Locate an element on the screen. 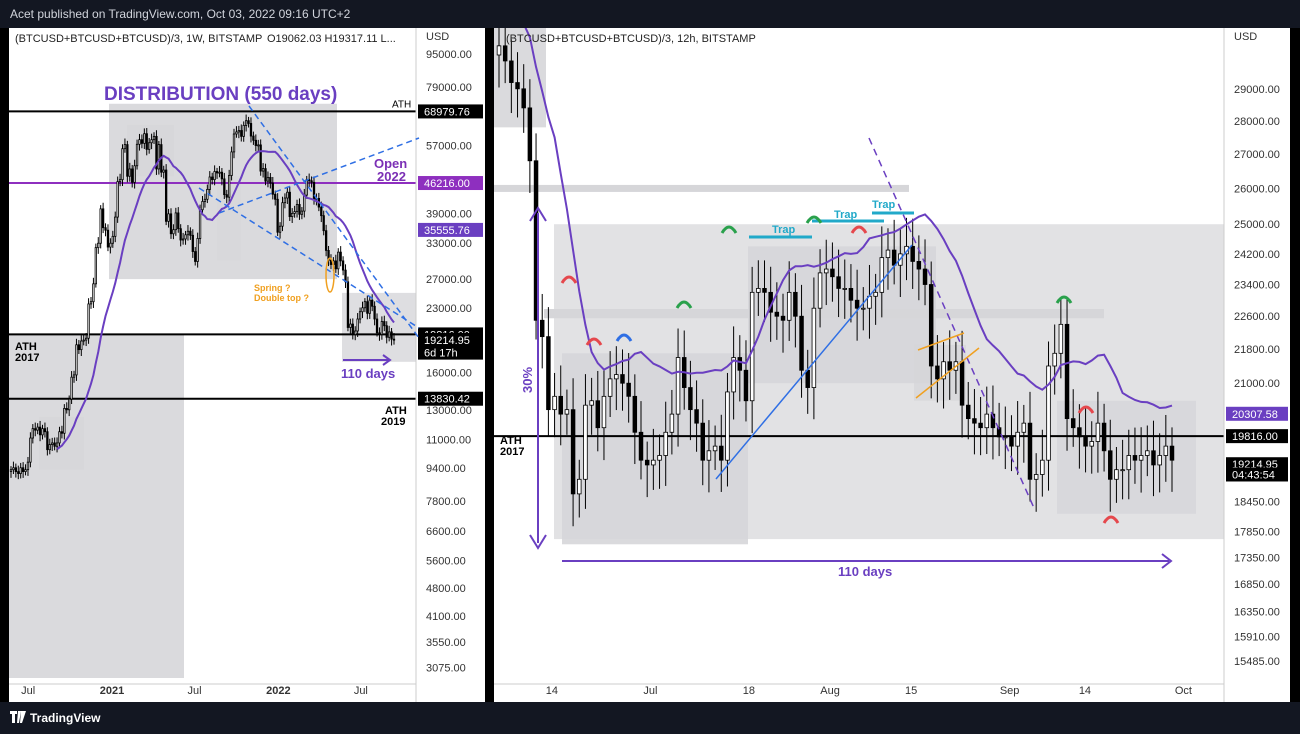  y-tick-label: 7800.00 is located at coordinates (446, 502).